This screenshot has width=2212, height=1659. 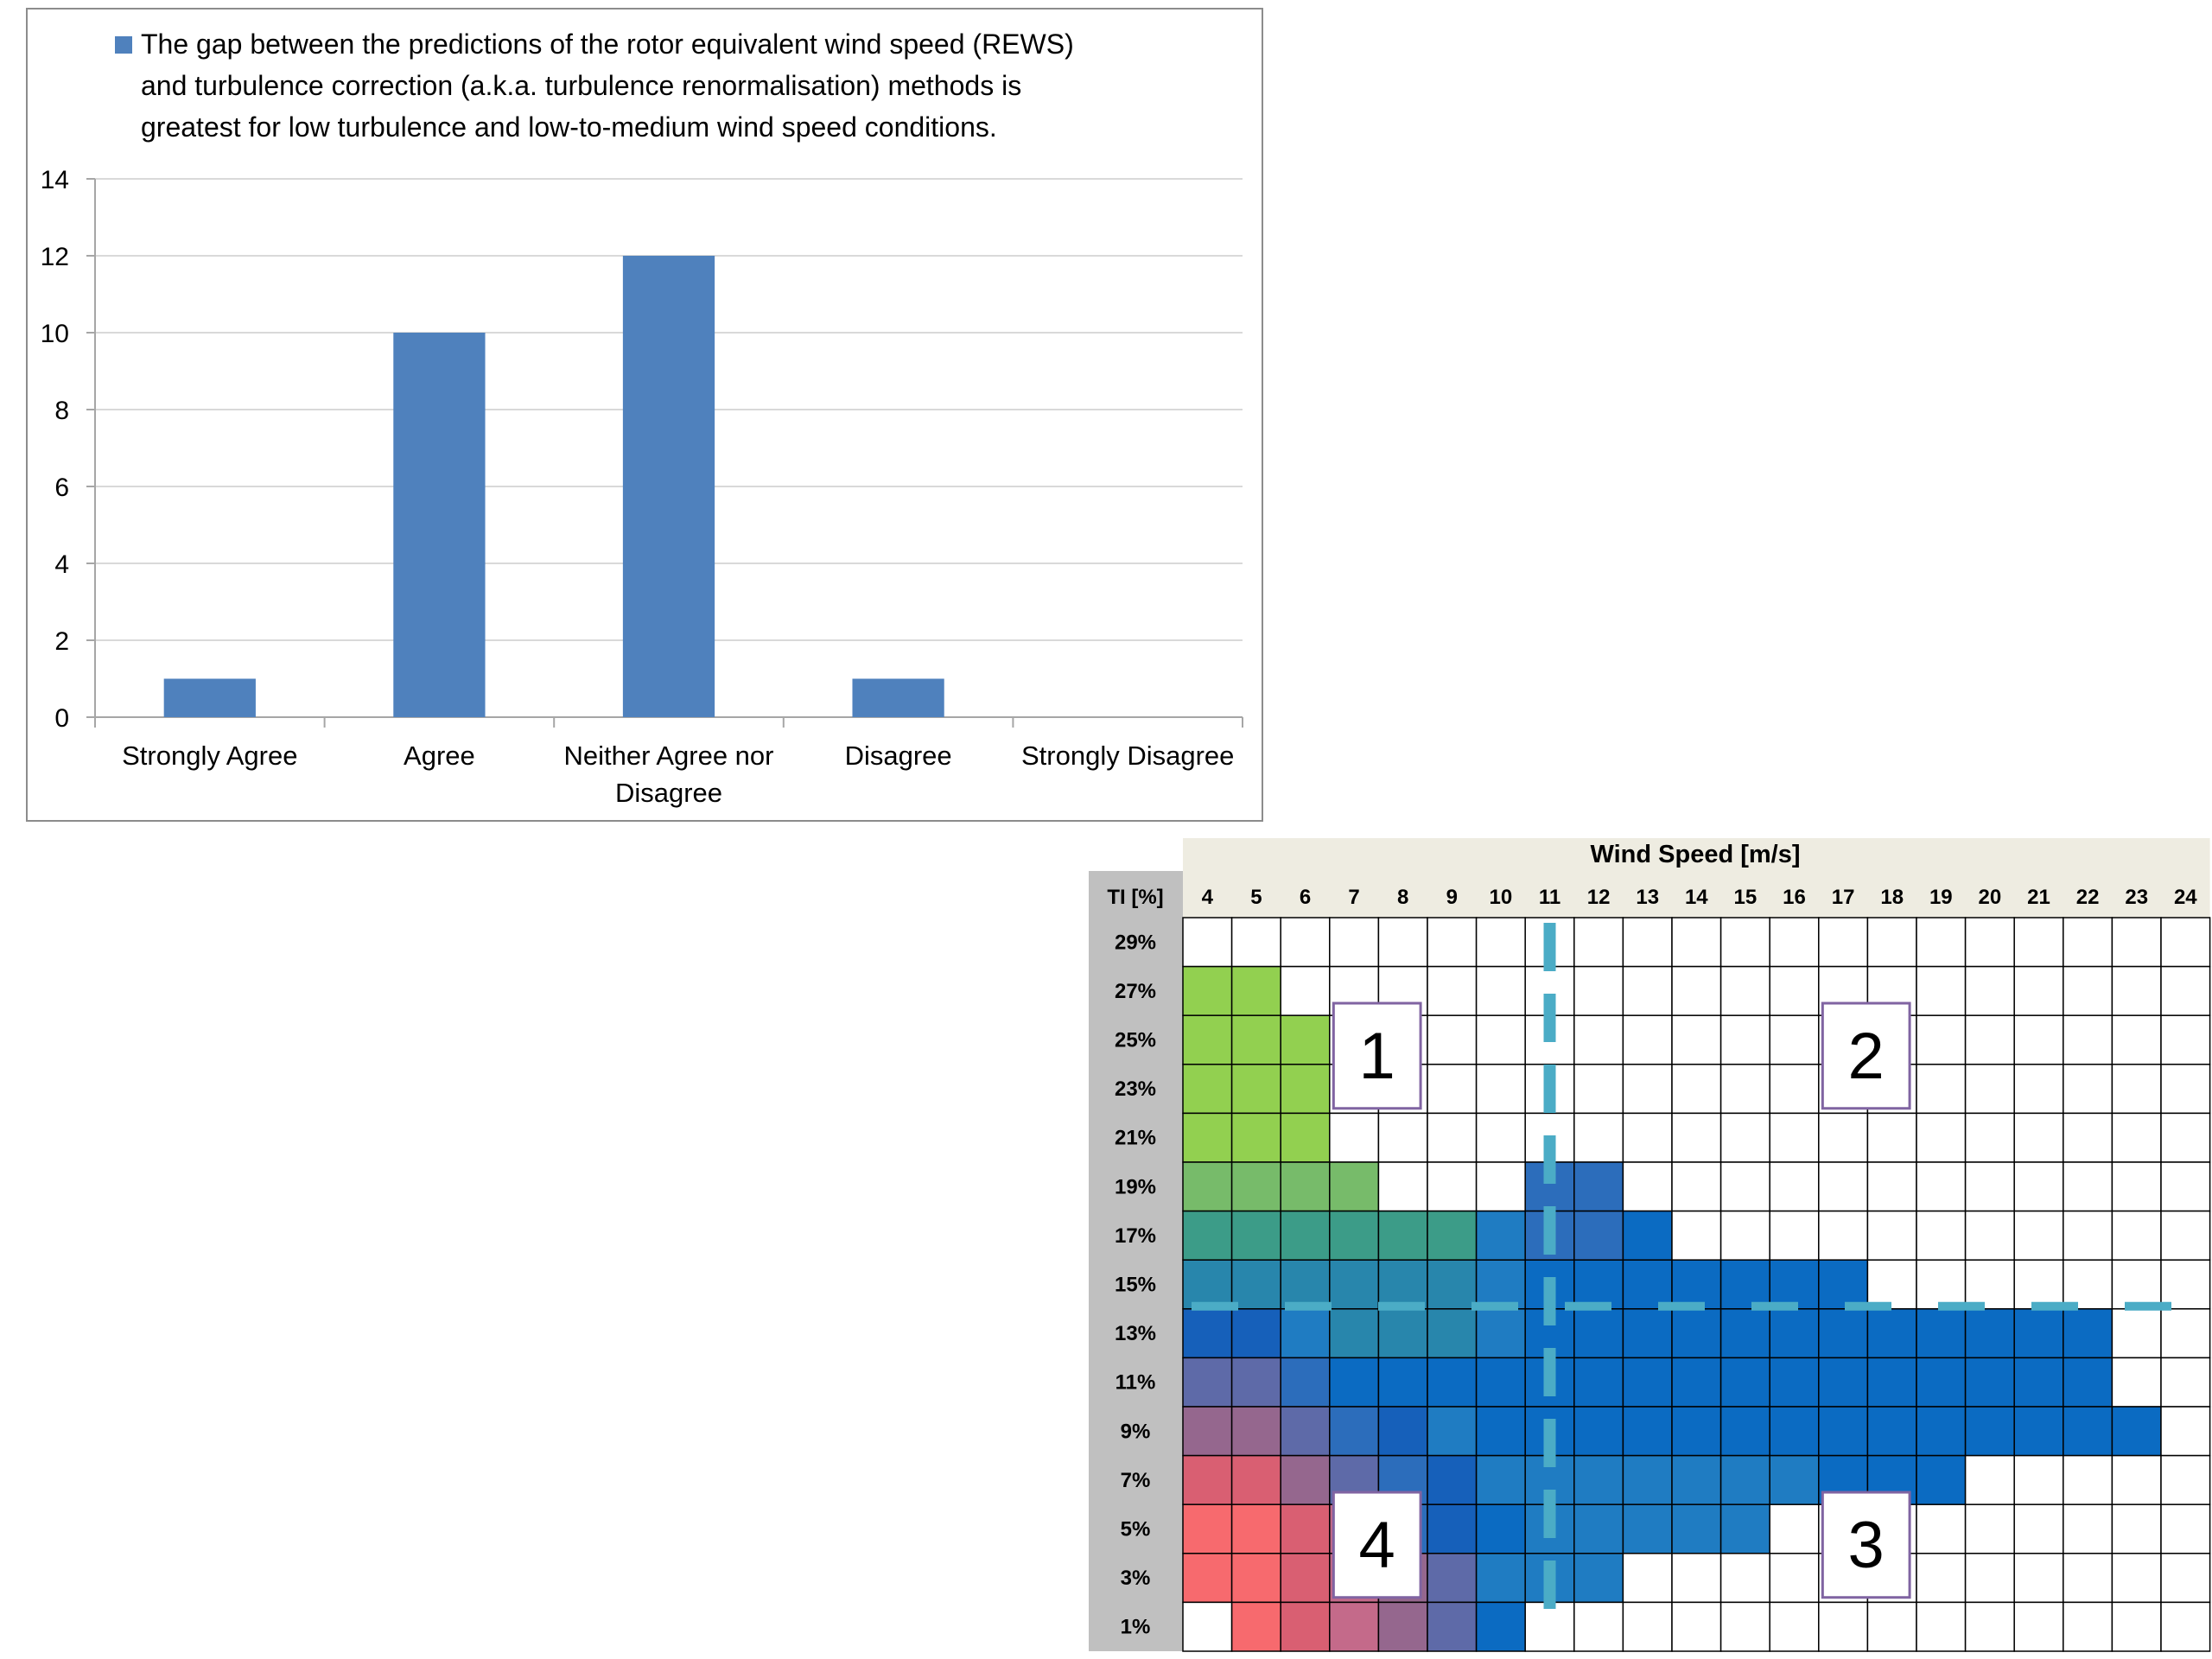 What do you see at coordinates (2136, 897) in the screenshot?
I see `wind-speed-label: 23` at bounding box center [2136, 897].